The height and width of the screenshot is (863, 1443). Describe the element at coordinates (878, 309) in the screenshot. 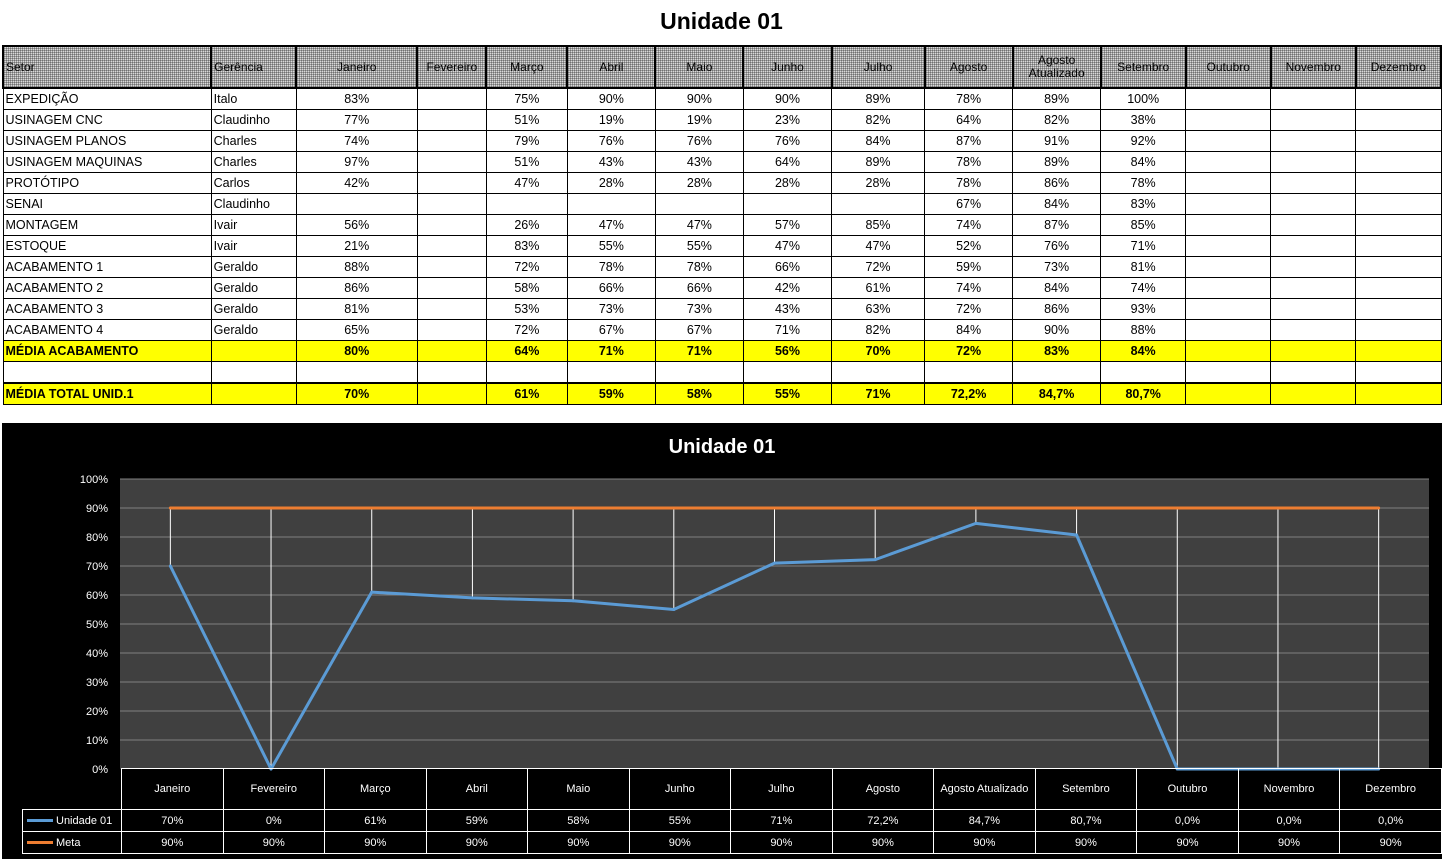

I see `table-cell: 63%` at that location.